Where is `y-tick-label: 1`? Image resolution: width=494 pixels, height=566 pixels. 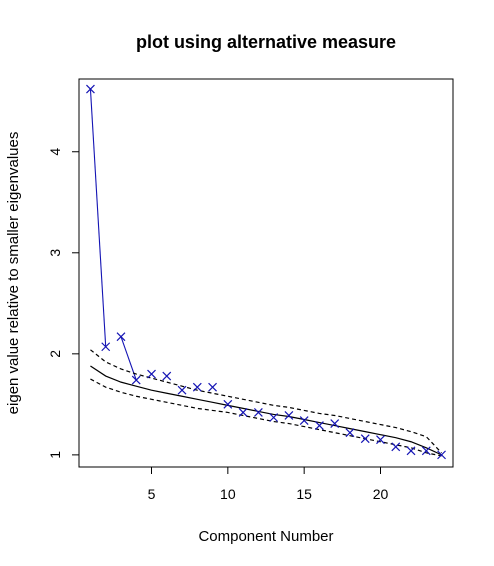
y-tick-label: 1 is located at coordinates (55, 455).